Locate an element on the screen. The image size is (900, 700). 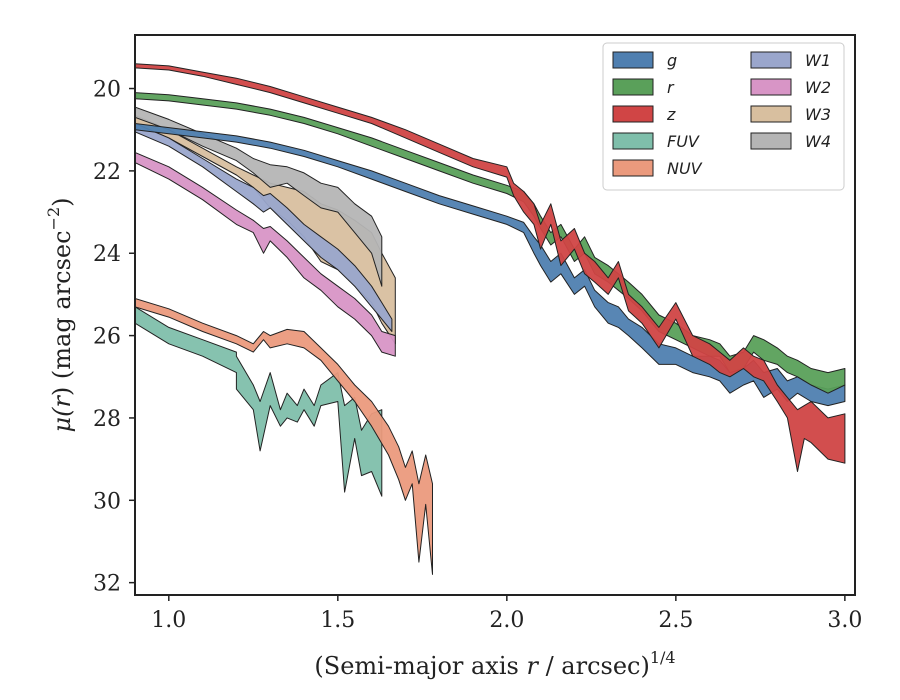
legend-swatch-fuv is located at coordinates (633, 141).